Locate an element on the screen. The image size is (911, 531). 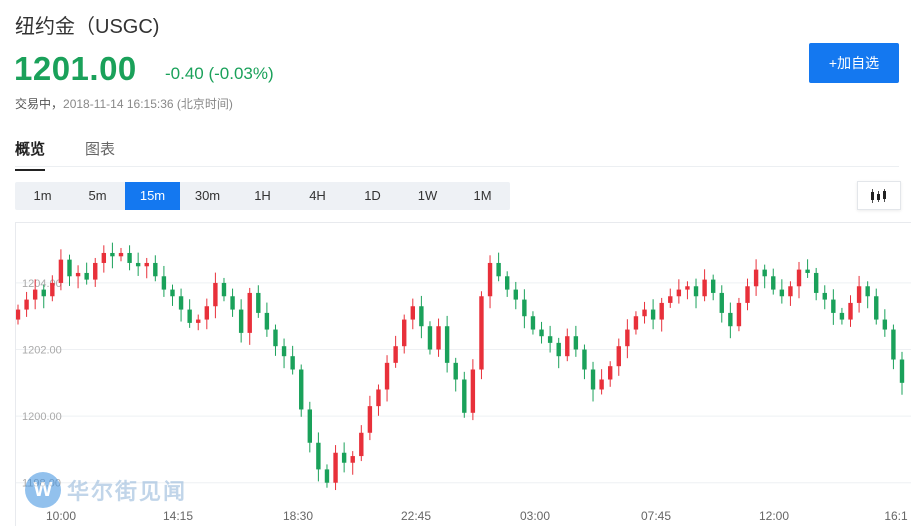
period-15m: 15m is located at coordinates (152, 196).